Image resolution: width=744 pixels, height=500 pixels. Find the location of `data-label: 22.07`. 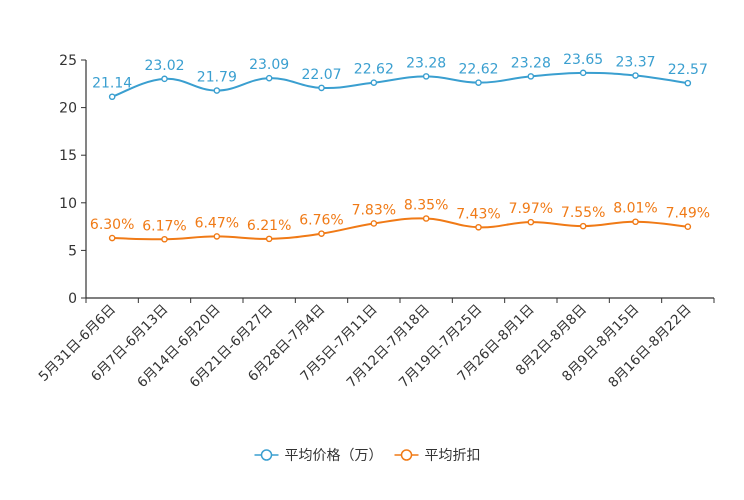

data-label: 22.07 is located at coordinates (321, 75).